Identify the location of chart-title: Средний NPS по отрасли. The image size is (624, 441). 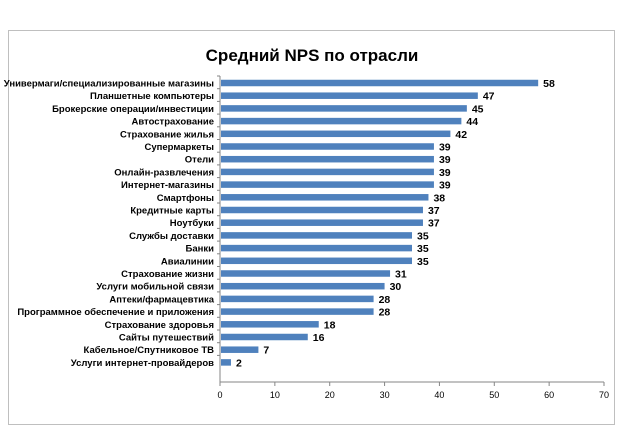
(312, 55).